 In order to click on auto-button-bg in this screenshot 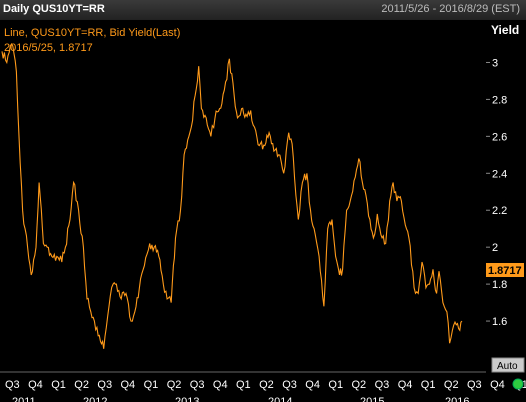, I will do `click(508, 365)`.